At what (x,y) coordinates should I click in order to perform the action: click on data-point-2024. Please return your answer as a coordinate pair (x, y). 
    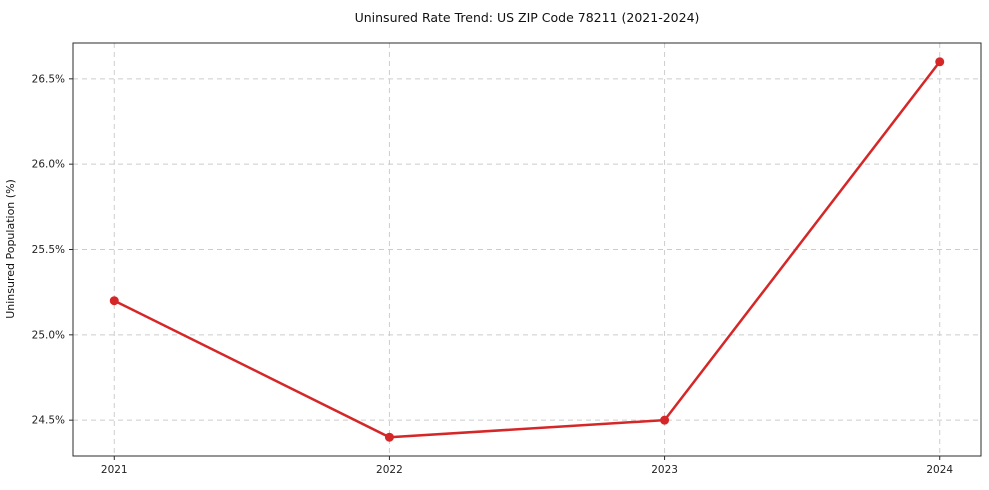
    Looking at the image, I should click on (940, 62).